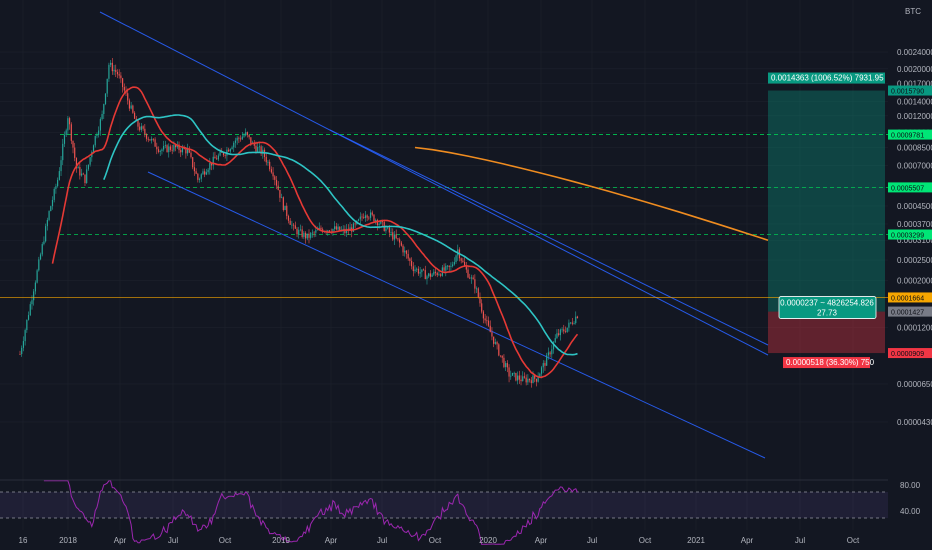 This screenshot has height=550, width=932. What do you see at coordinates (907, 236) in the screenshot?
I see `price-tag: 0.0003299` at bounding box center [907, 236].